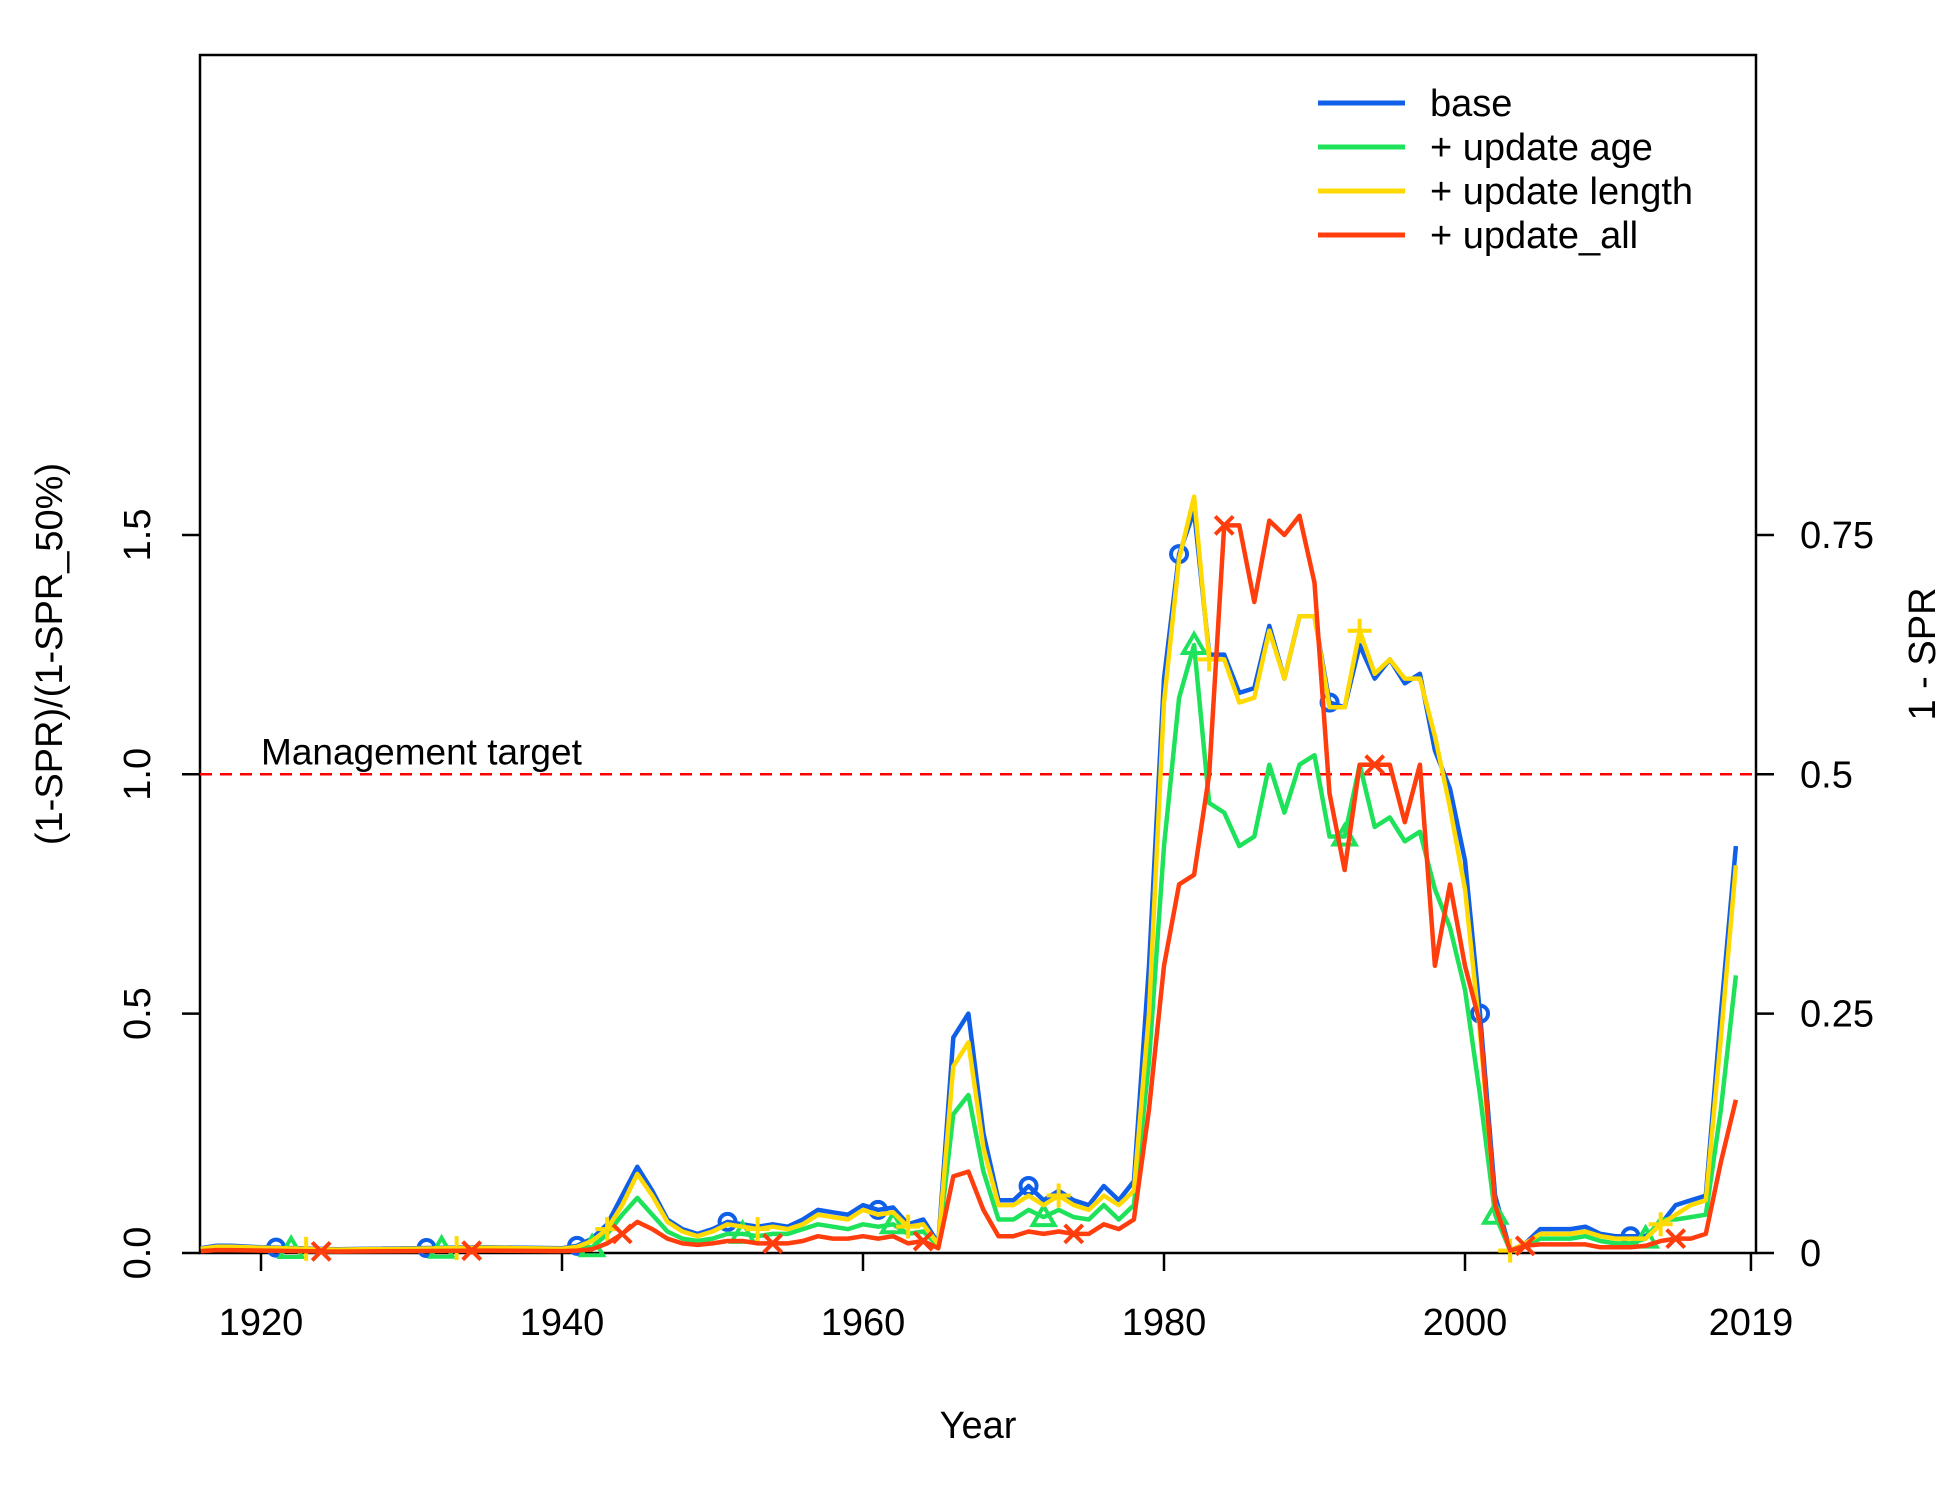 This screenshot has height=1500, width=1950. What do you see at coordinates (863, 1323) in the screenshot?
I see `x-tick-label: 1960` at bounding box center [863, 1323].